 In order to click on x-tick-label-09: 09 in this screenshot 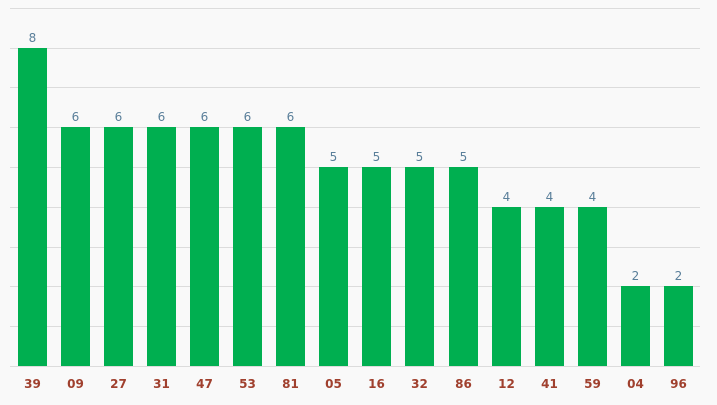, I will do `click(75, 384)`.